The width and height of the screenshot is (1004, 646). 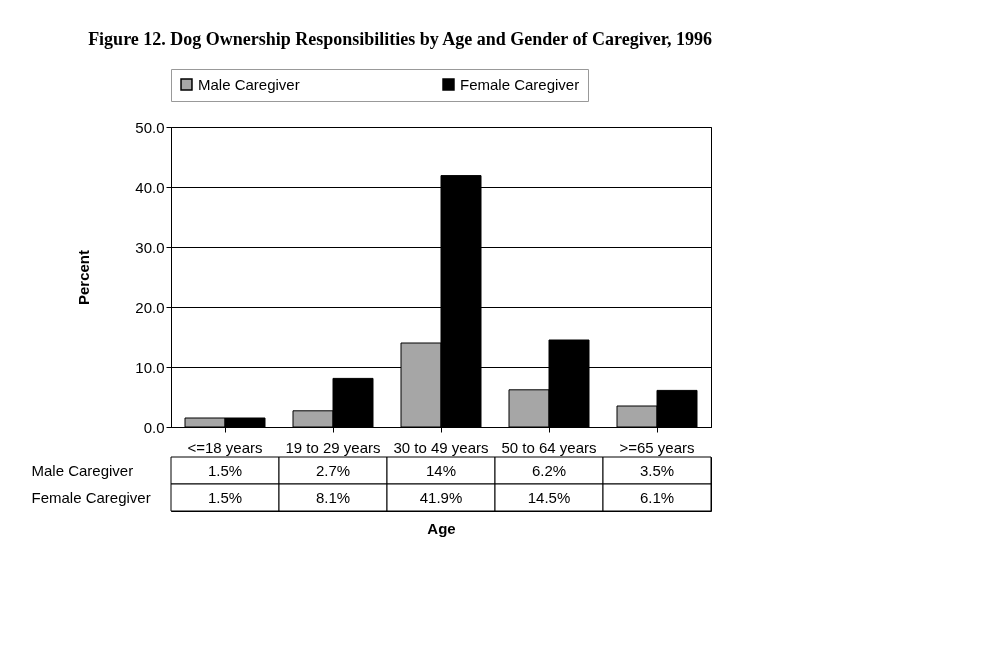 What do you see at coordinates (333, 497) in the screenshot?
I see `data-label: 8.1%` at bounding box center [333, 497].